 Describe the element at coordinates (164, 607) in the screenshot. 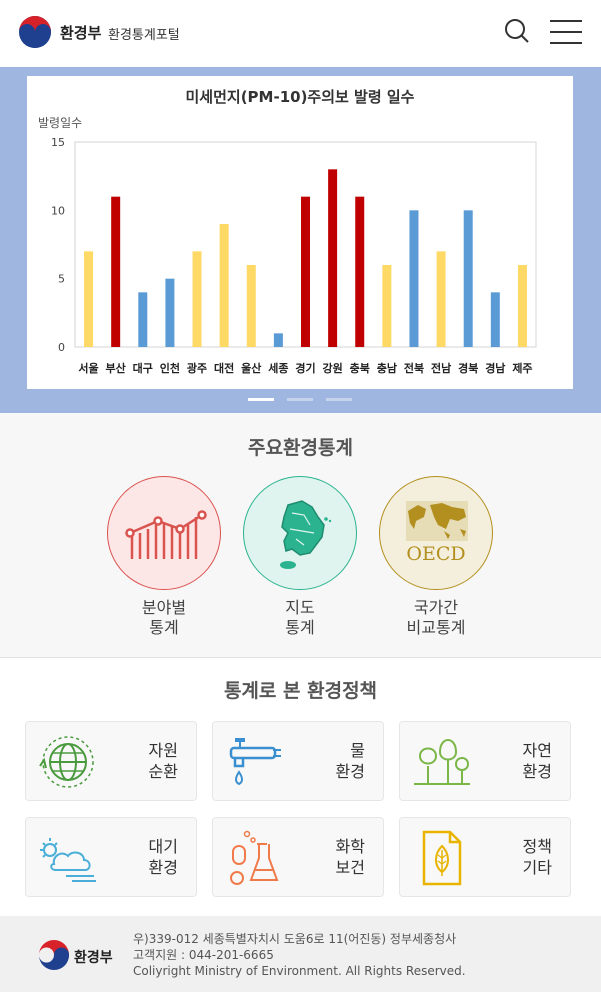

I see `main-stats-item-line1: 분야별` at that location.